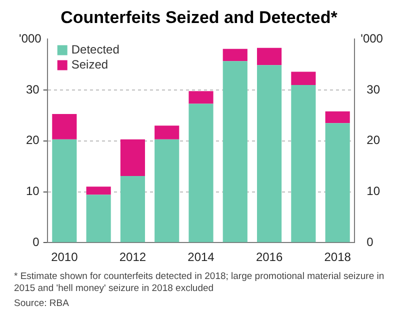 Image resolution: width=398 pixels, height=336 pixels. Describe the element at coordinates (41, 304) in the screenshot. I see `source-note: Source: RBA` at that location.